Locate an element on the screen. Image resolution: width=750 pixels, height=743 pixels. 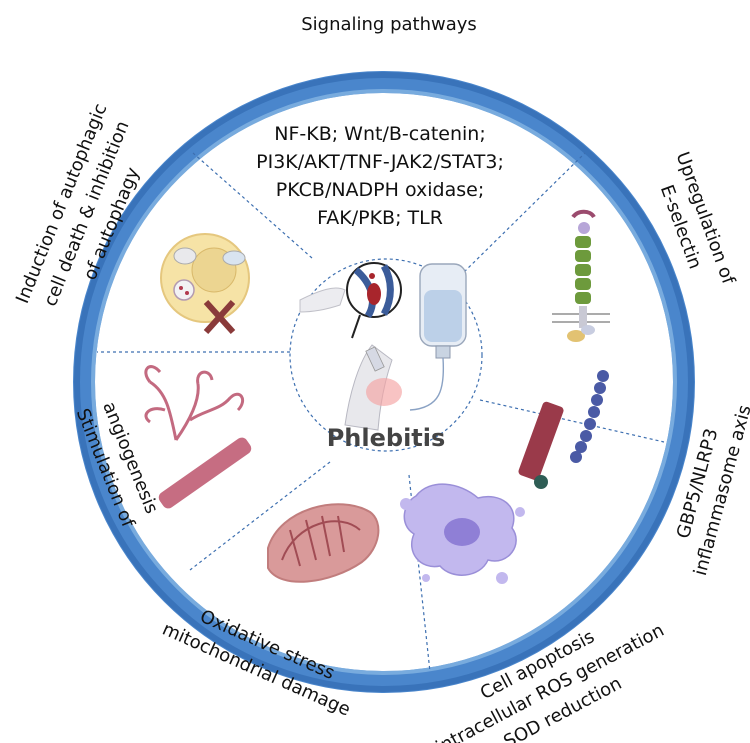
pathway-line-1: NF-KB; Wnt/B-catenin; is located at coordinates (380, 134).